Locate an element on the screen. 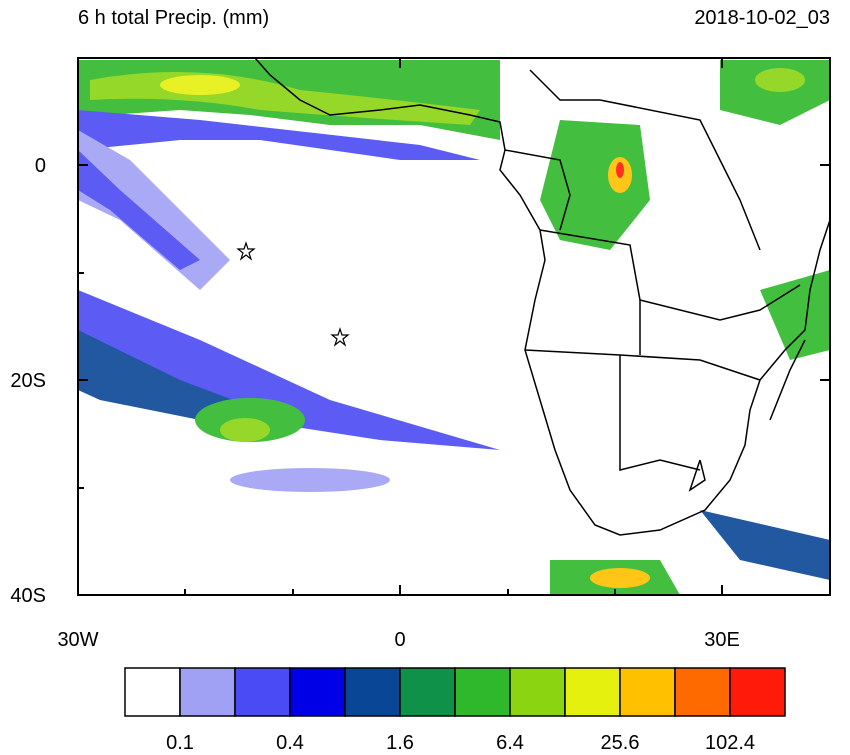 This screenshot has width=850, height=755. timestamp: 2018-10-02_03 is located at coordinates (762, 18).